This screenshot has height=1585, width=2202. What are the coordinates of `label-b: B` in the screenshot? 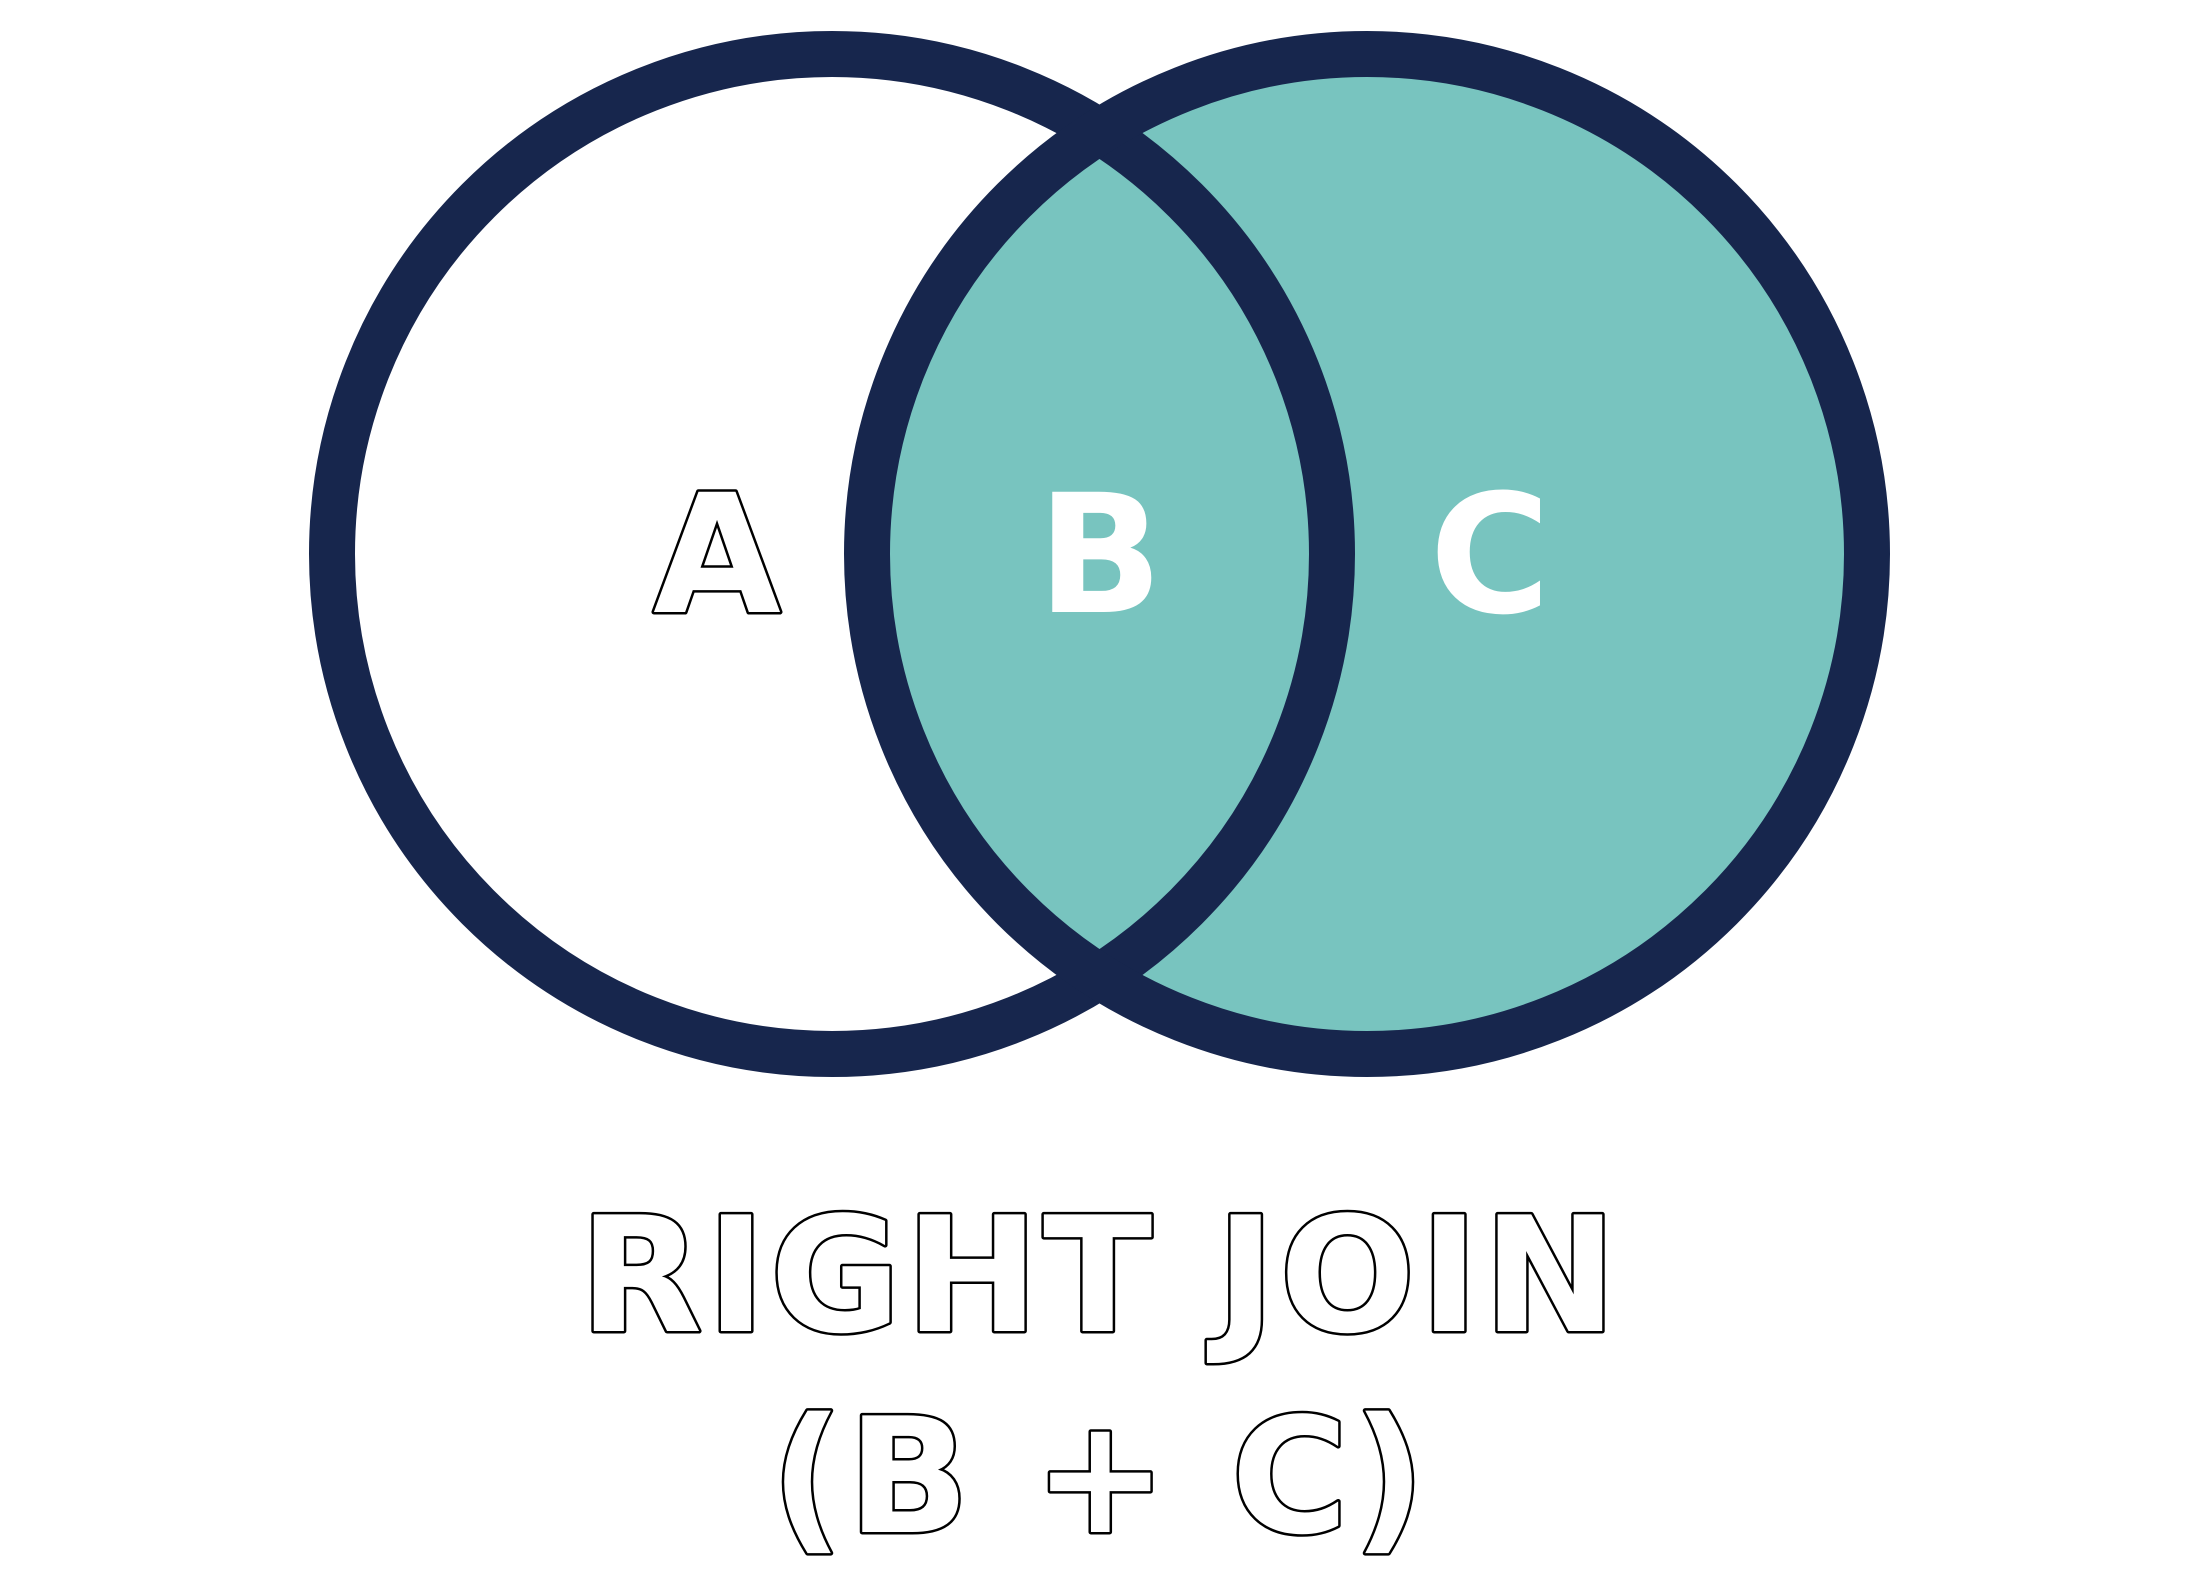 It's located at (1100, 555).